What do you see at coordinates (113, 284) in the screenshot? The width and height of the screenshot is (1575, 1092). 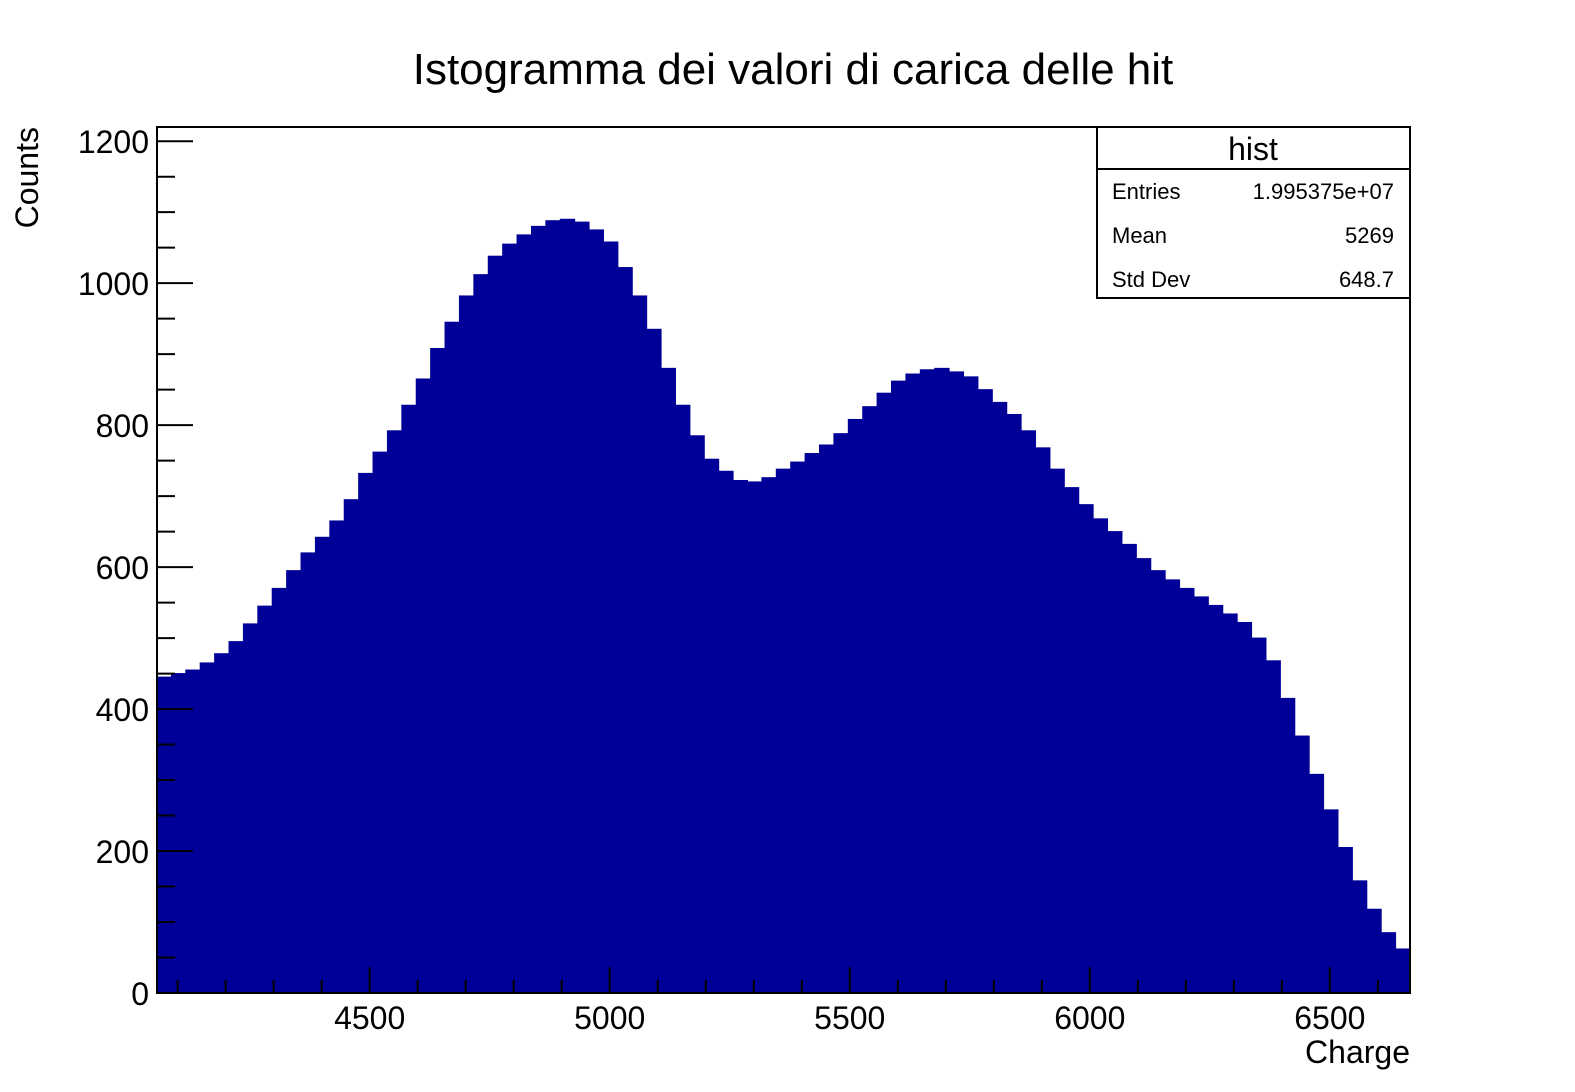 I see `y-tick-label: 1000` at bounding box center [113, 284].